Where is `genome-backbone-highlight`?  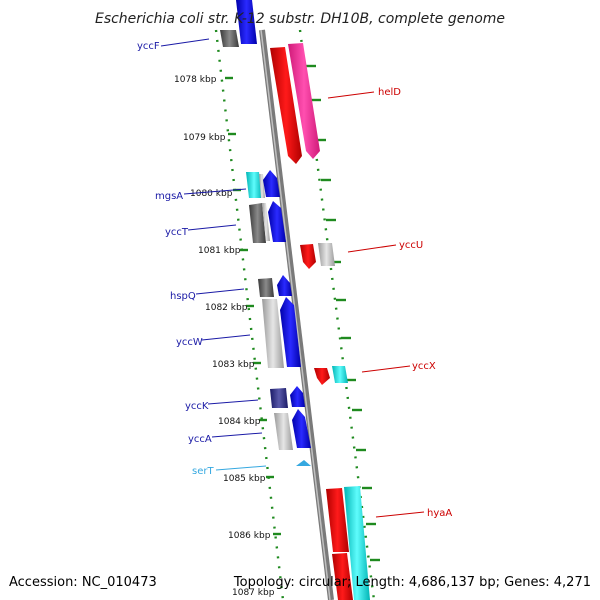
genome-backbone-highlight is located at coordinates (295, 314).